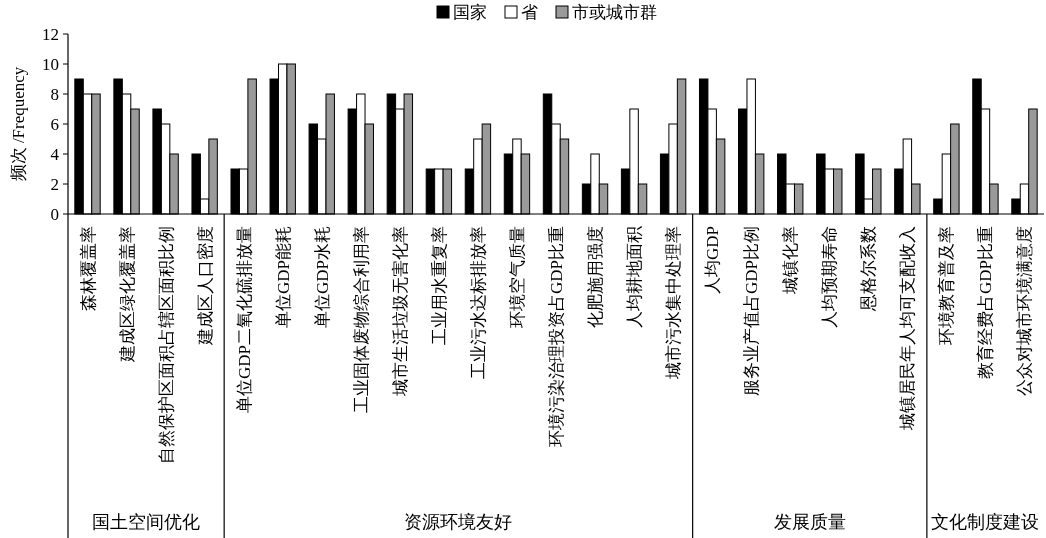 This screenshot has width=1046, height=538. Describe the element at coordinates (244, 320) in the screenshot. I see `x-tick-label: 单位GDP二氧化硫排放量` at that location.